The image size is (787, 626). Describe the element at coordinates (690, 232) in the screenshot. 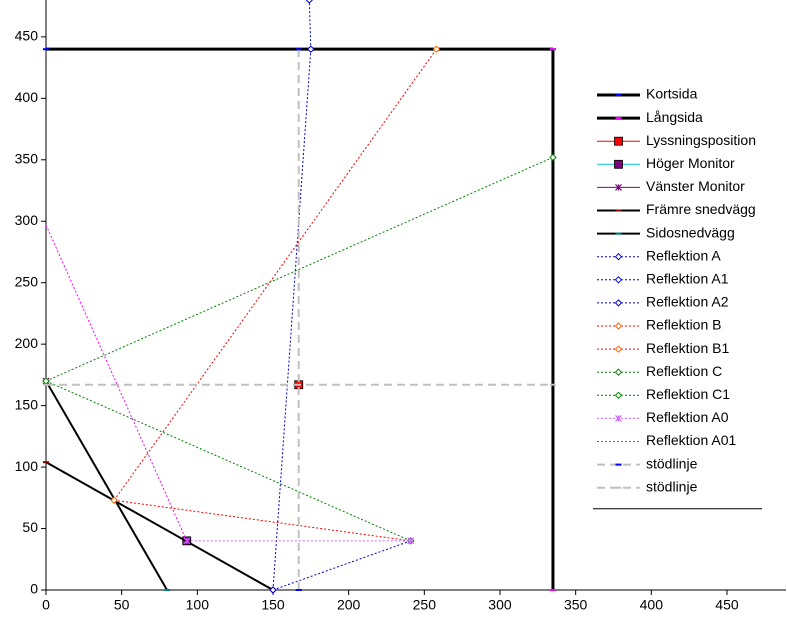

I see `legend-label: Sidosnedvägg` at that location.